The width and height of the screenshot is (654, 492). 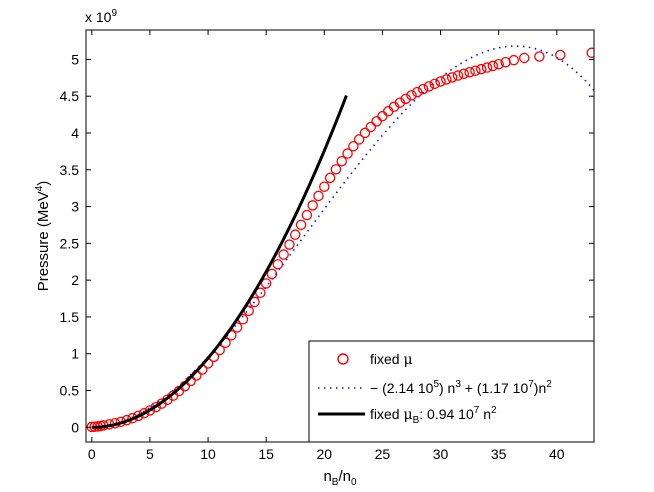 What do you see at coordinates (70, 317) in the screenshot?
I see `y-tick-label: 1.5` at bounding box center [70, 317].